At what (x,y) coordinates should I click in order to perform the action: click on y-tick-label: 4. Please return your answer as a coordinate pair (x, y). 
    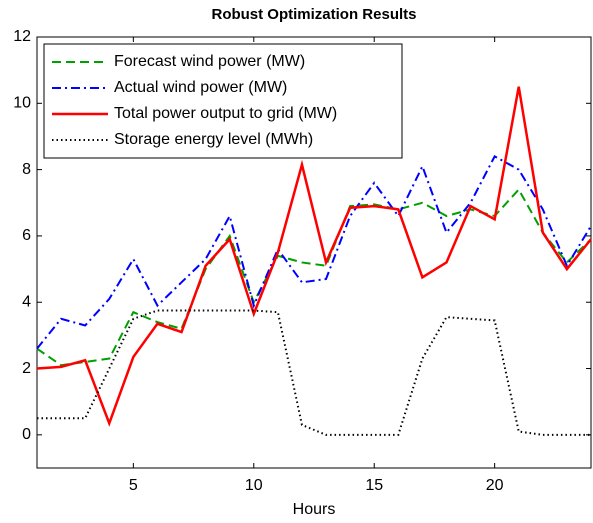
    Looking at the image, I should click on (26, 301).